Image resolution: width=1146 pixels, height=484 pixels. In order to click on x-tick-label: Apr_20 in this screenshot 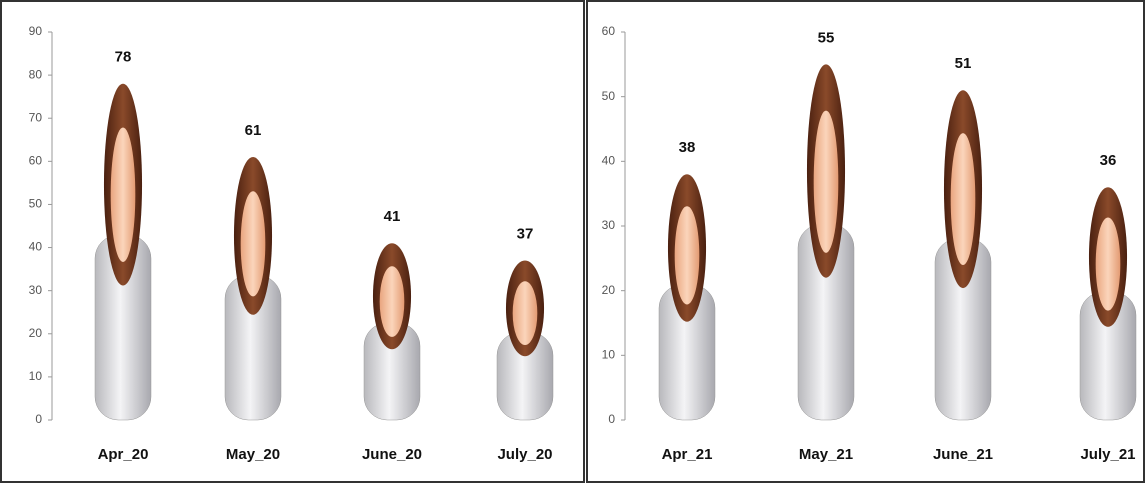, I will do `click(123, 454)`.